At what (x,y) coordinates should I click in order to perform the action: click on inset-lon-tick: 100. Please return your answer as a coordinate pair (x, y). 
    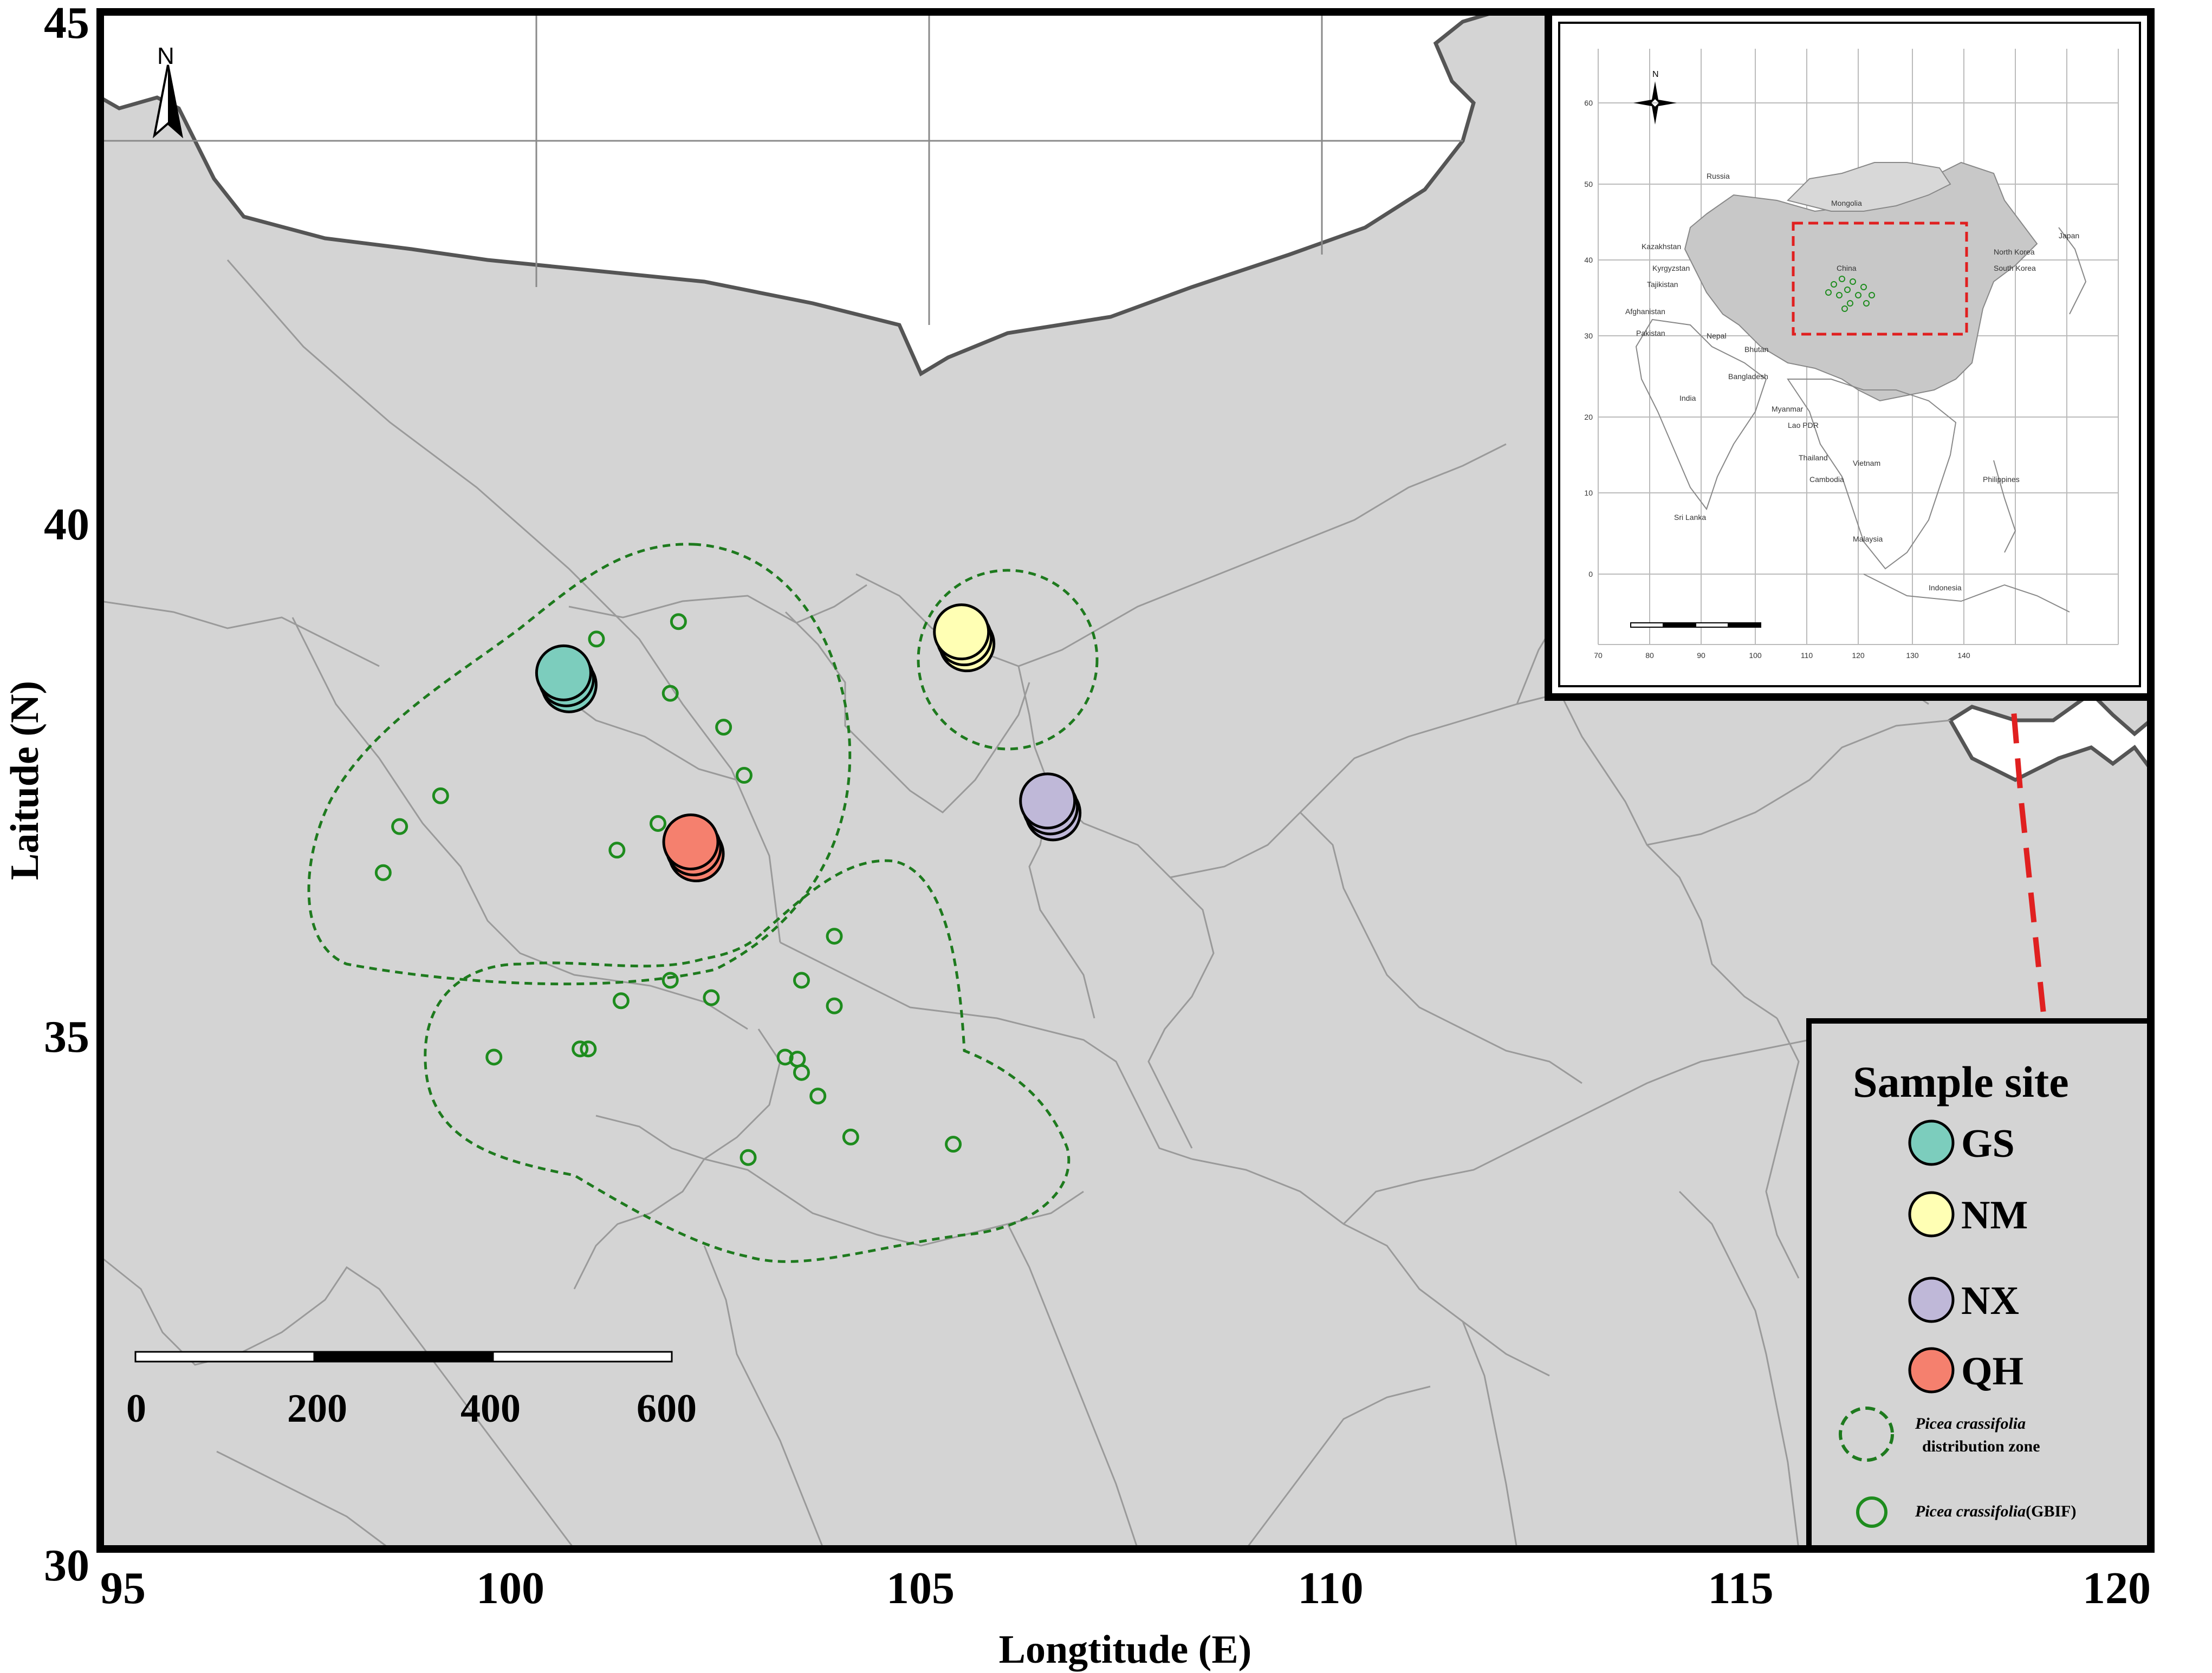
    Looking at the image, I should click on (1755, 655).